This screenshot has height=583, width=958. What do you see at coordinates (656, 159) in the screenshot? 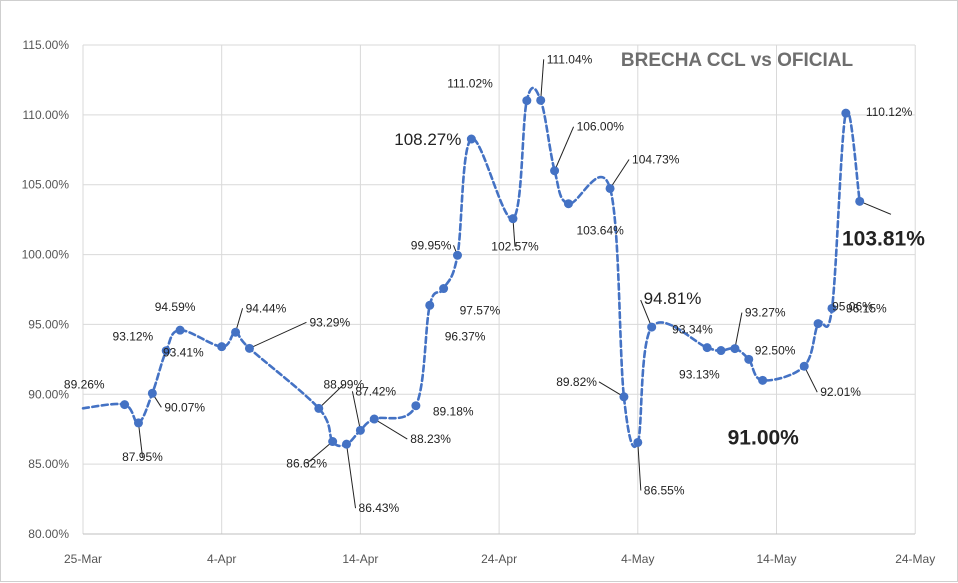
I see `data-label: 104.73%` at bounding box center [656, 159].